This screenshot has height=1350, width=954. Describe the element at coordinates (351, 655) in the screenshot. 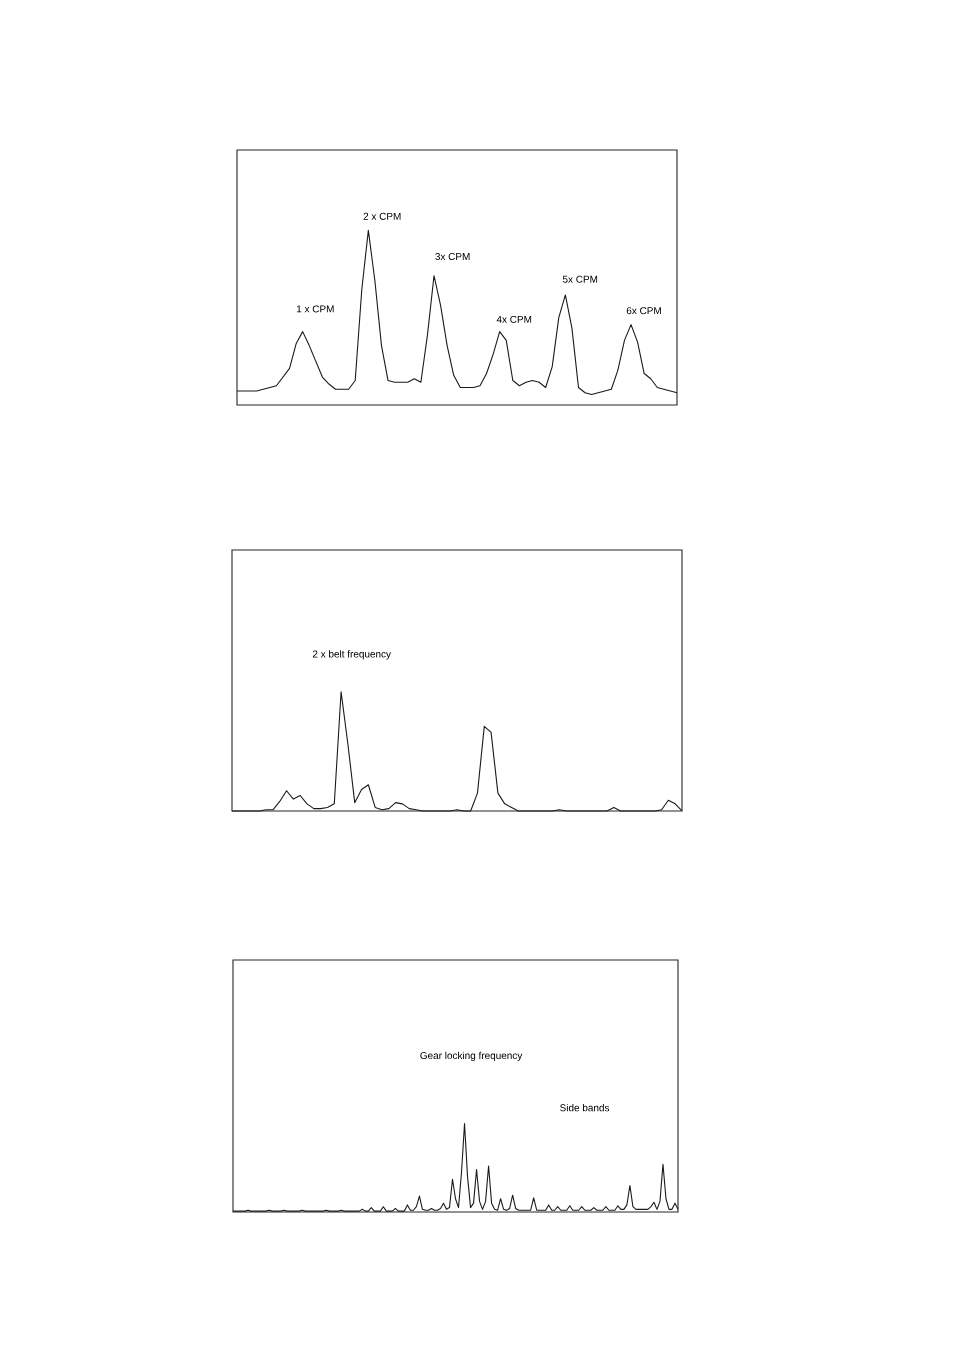

I see `text: 2 x belt frequency` at that location.